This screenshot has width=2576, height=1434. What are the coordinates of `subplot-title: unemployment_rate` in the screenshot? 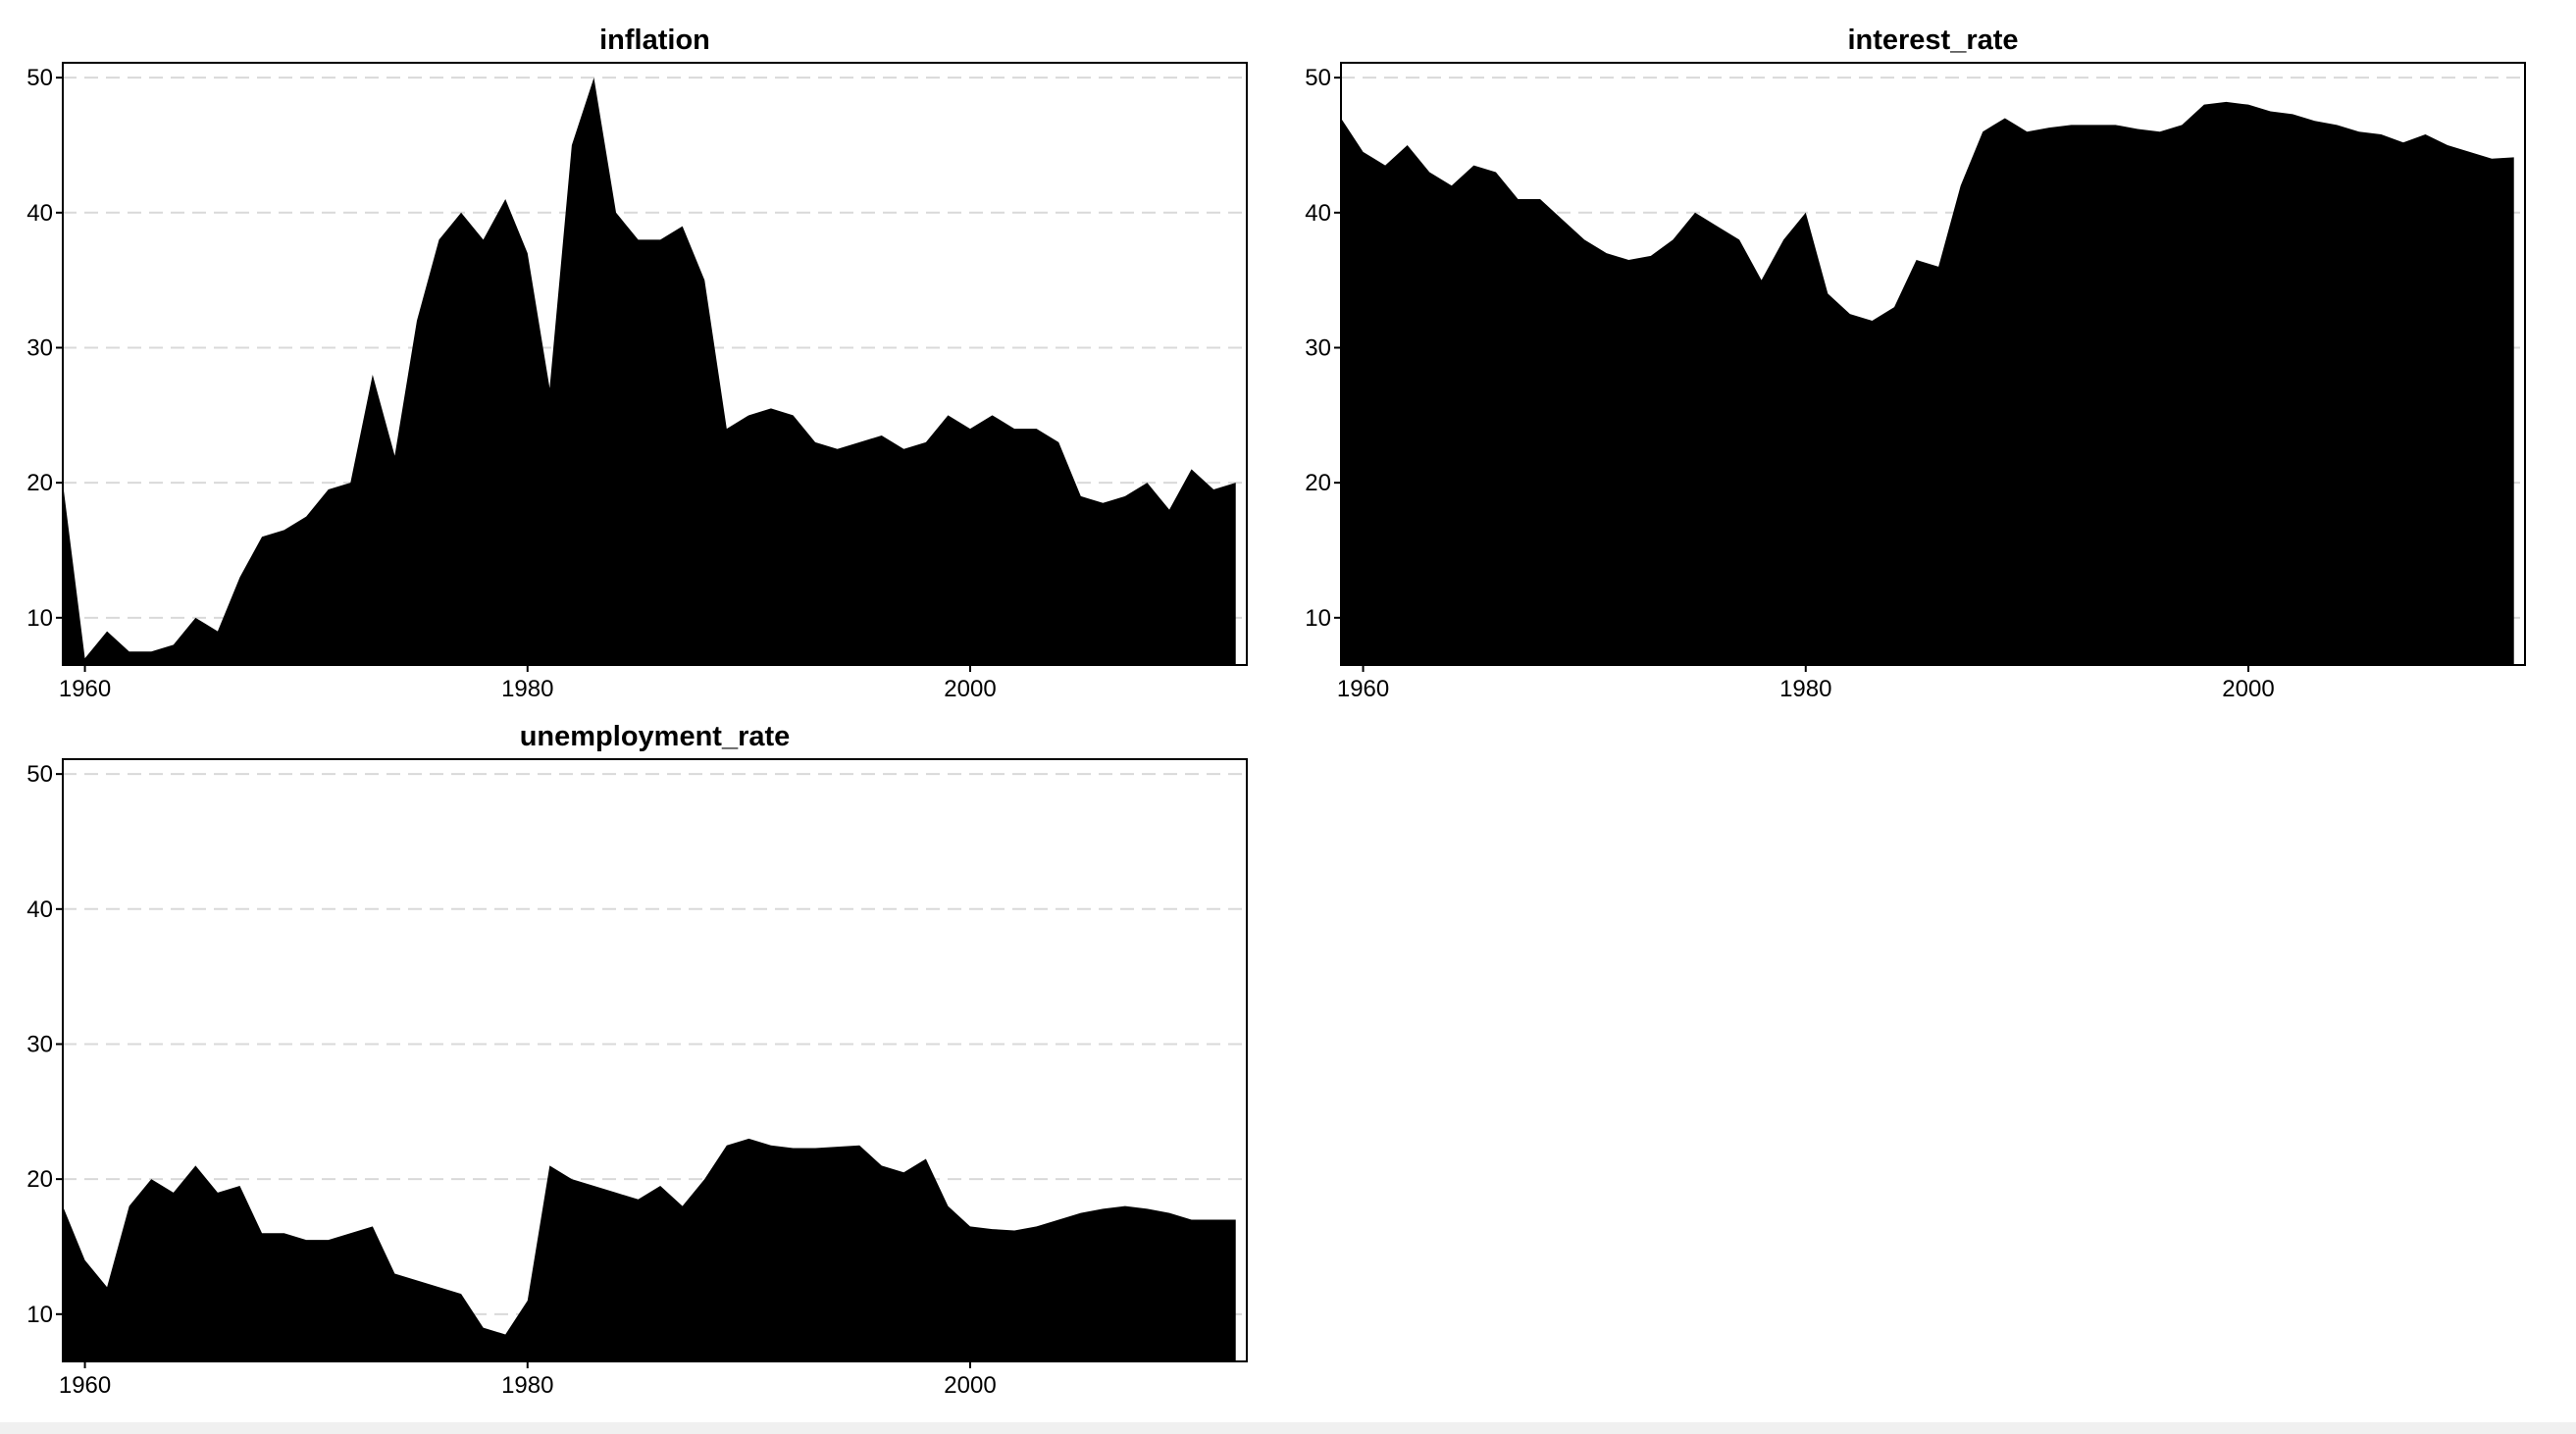 It's located at (655, 736).